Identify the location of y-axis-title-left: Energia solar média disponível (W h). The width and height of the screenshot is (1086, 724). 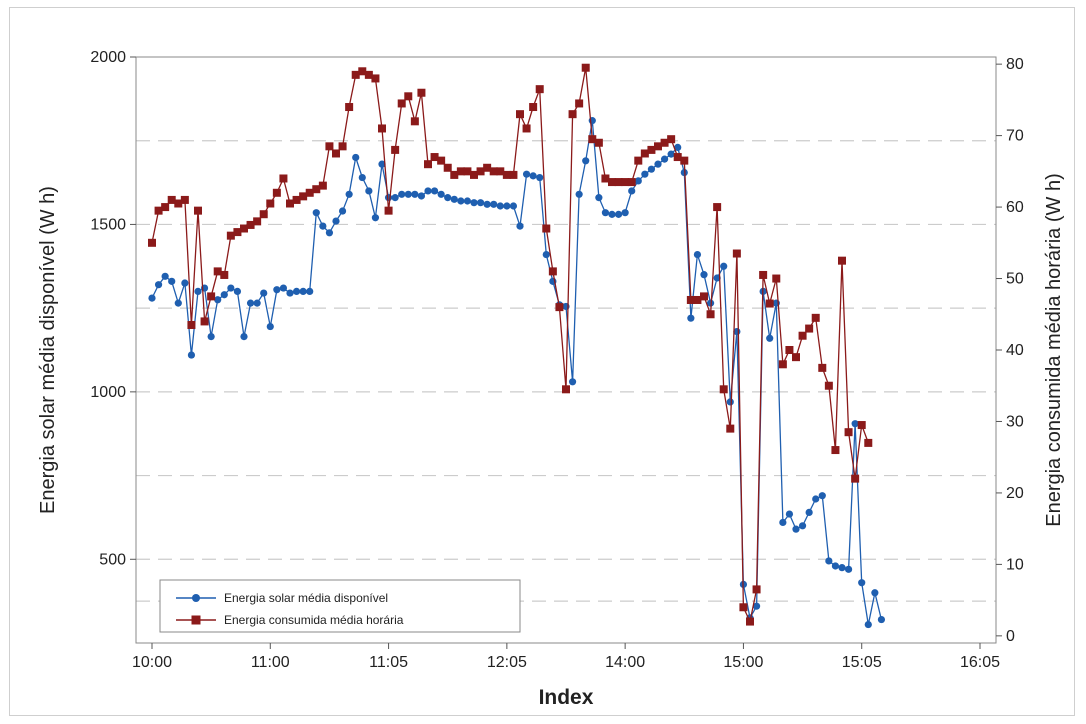
(48, 350).